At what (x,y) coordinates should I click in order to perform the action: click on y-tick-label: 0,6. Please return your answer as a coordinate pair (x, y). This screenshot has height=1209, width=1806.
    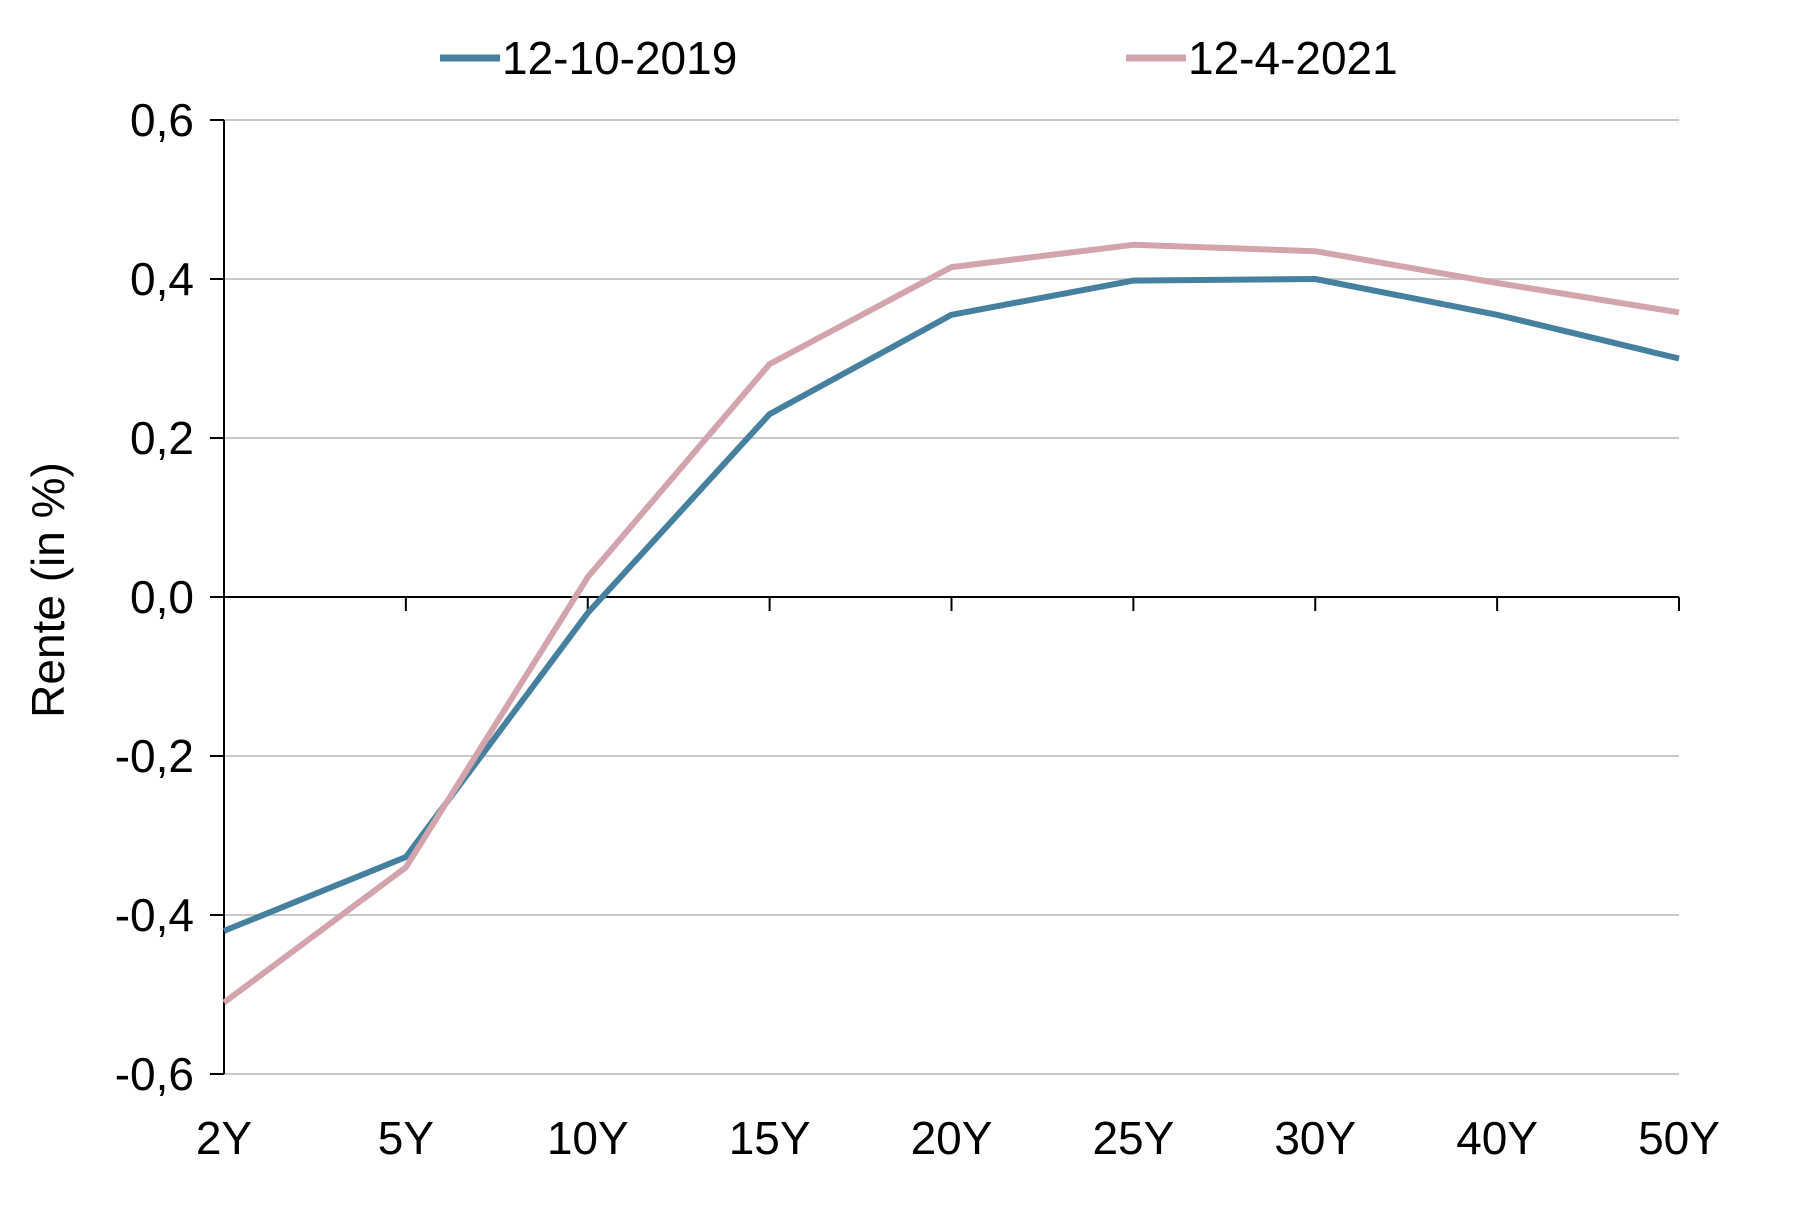
    Looking at the image, I should click on (162, 120).